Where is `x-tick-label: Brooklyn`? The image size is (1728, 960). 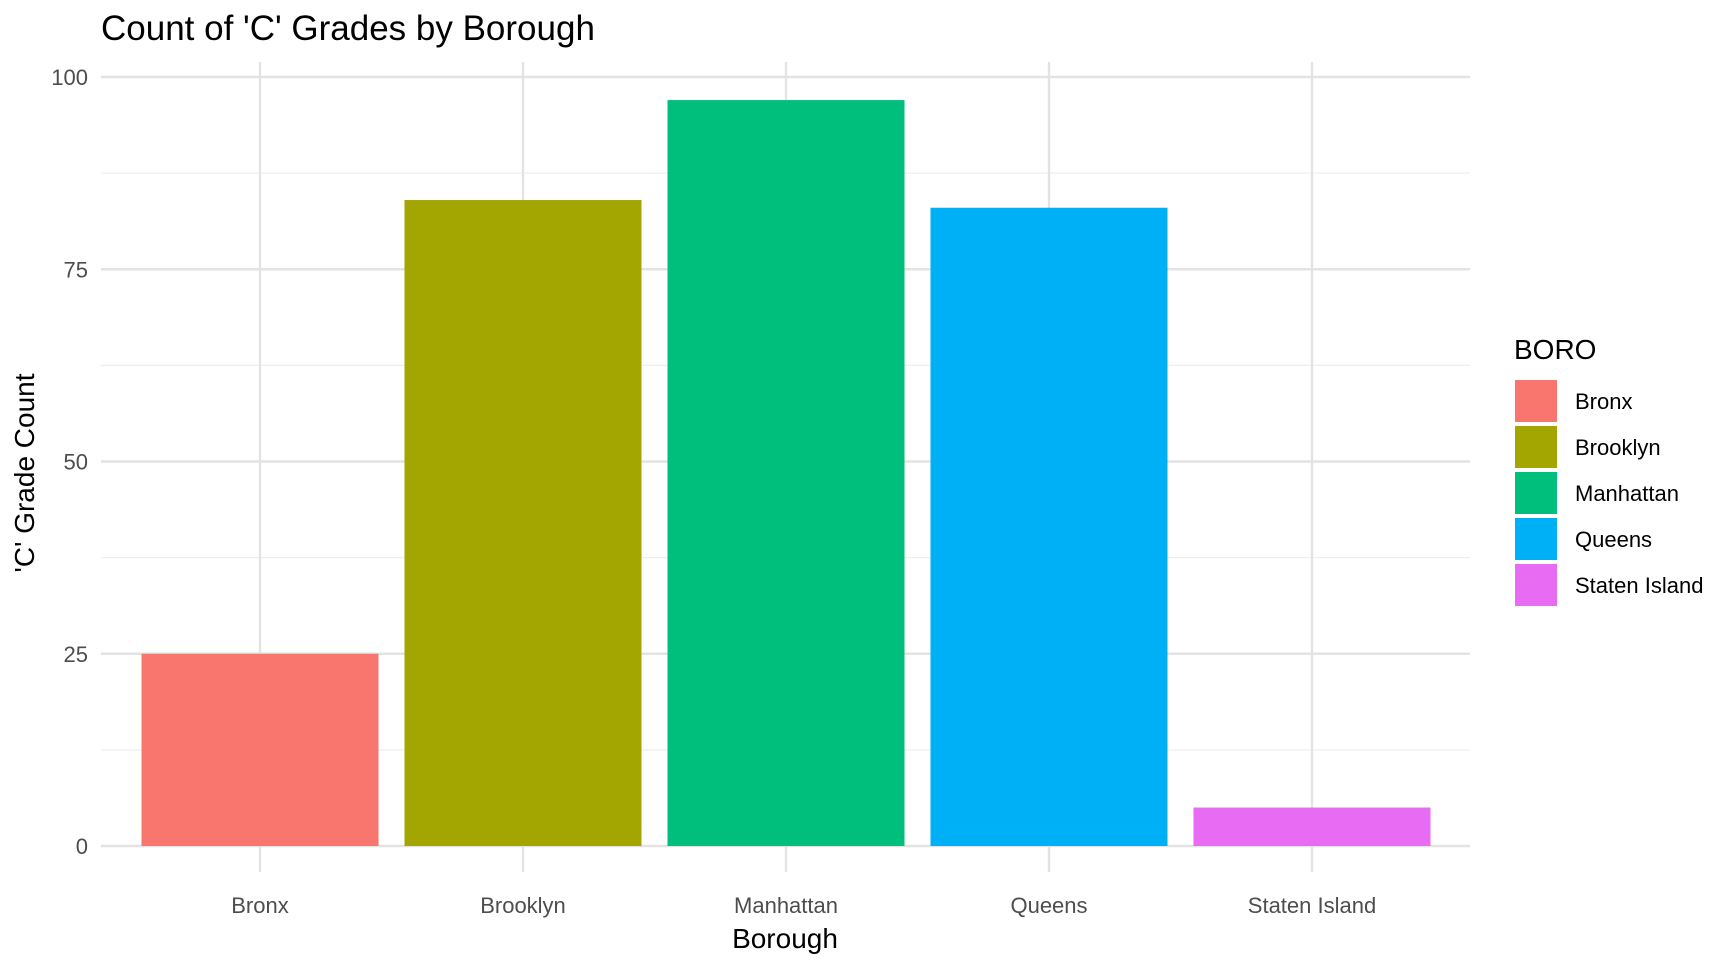
x-tick-label: Brooklyn is located at coordinates (523, 905).